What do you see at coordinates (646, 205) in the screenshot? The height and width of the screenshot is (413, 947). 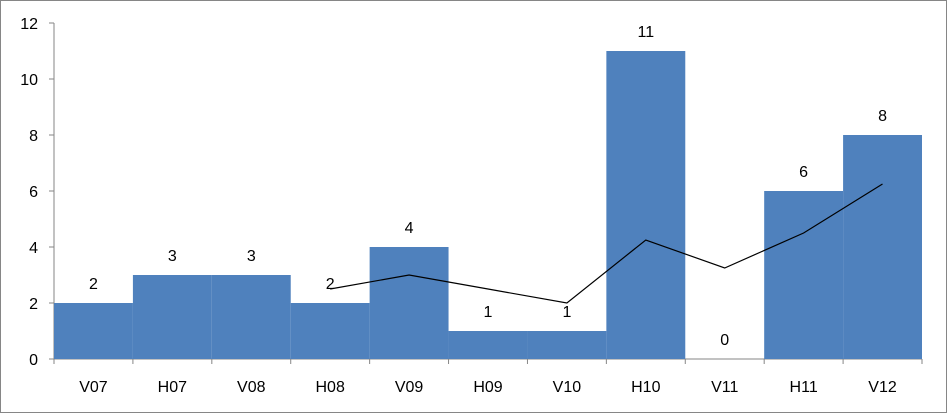 I see `bar-h10` at bounding box center [646, 205].